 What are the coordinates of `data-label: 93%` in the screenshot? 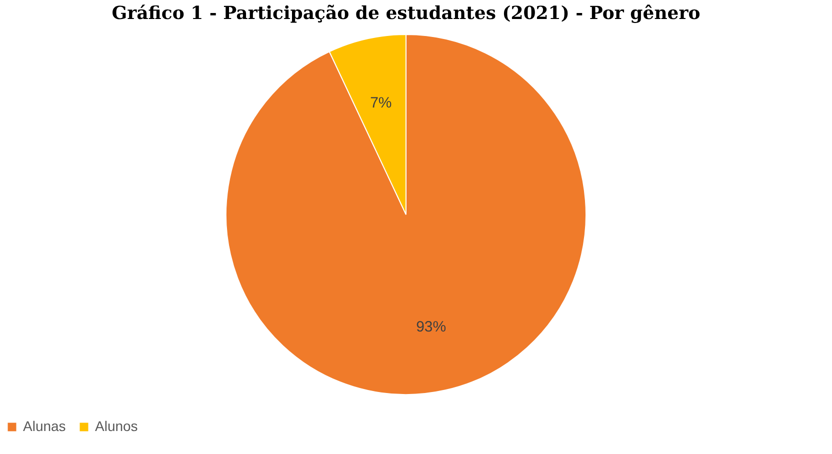 It's located at (431, 327).